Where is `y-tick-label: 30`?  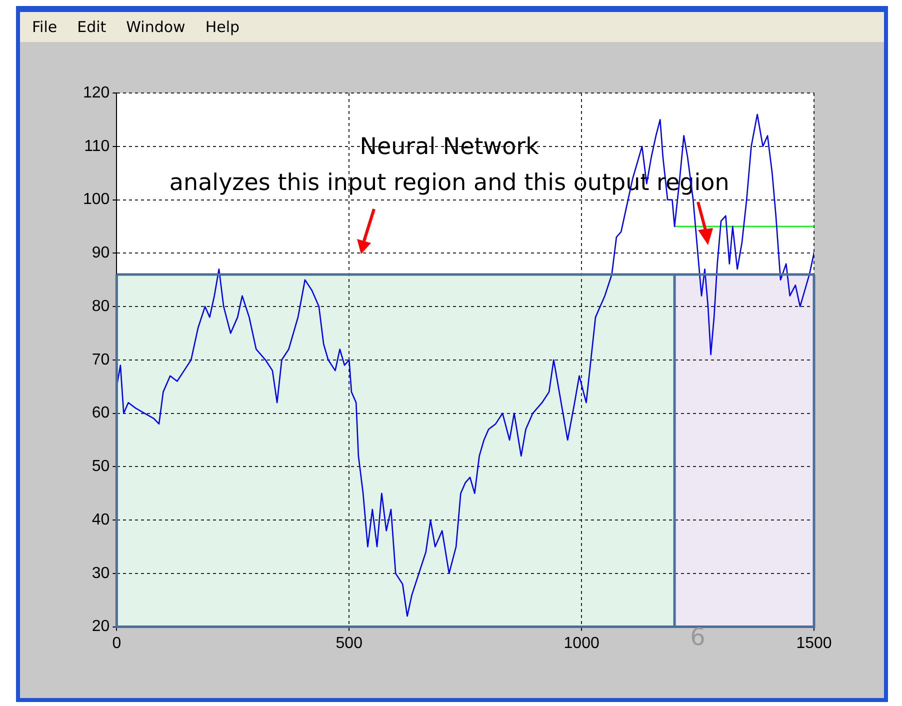 y-tick-label: 30 is located at coordinates (101, 573).